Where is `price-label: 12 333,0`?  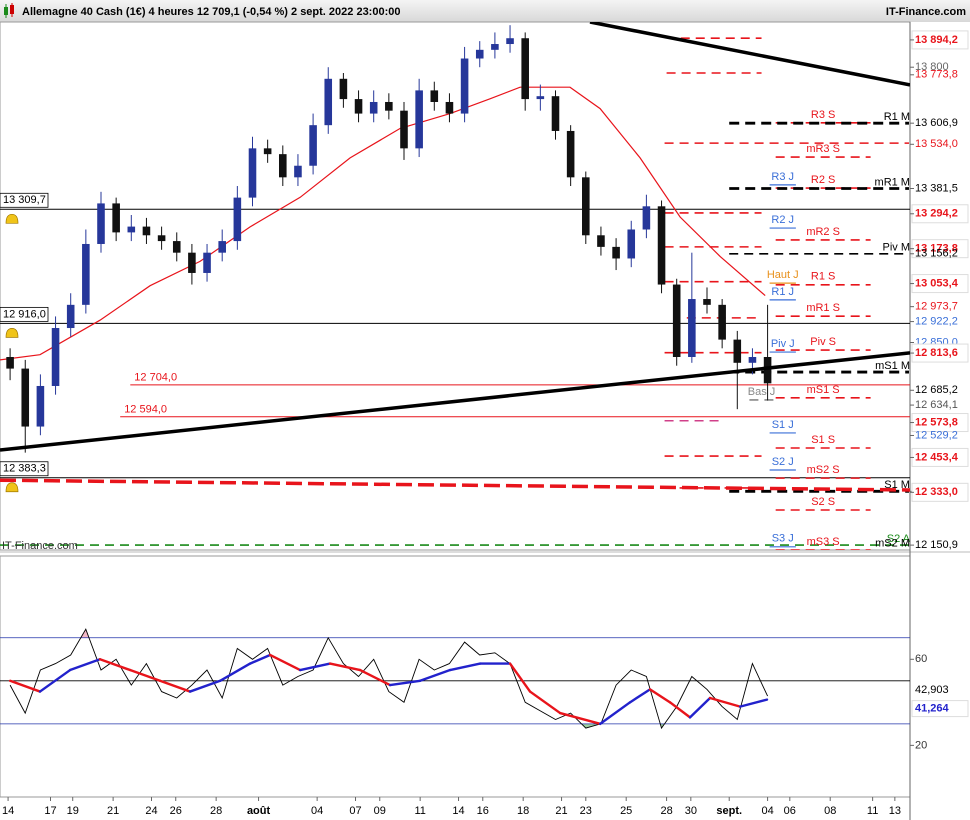 price-label: 12 333,0 is located at coordinates (936, 492).